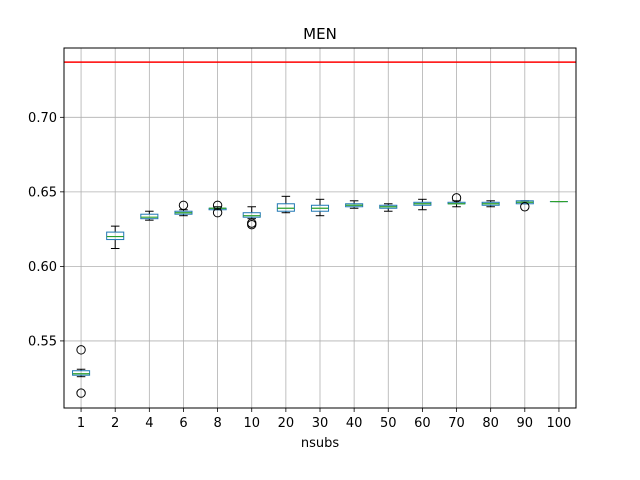  Describe the element at coordinates (42, 192) in the screenshot. I see `y-tick-label: 0.65` at that location.